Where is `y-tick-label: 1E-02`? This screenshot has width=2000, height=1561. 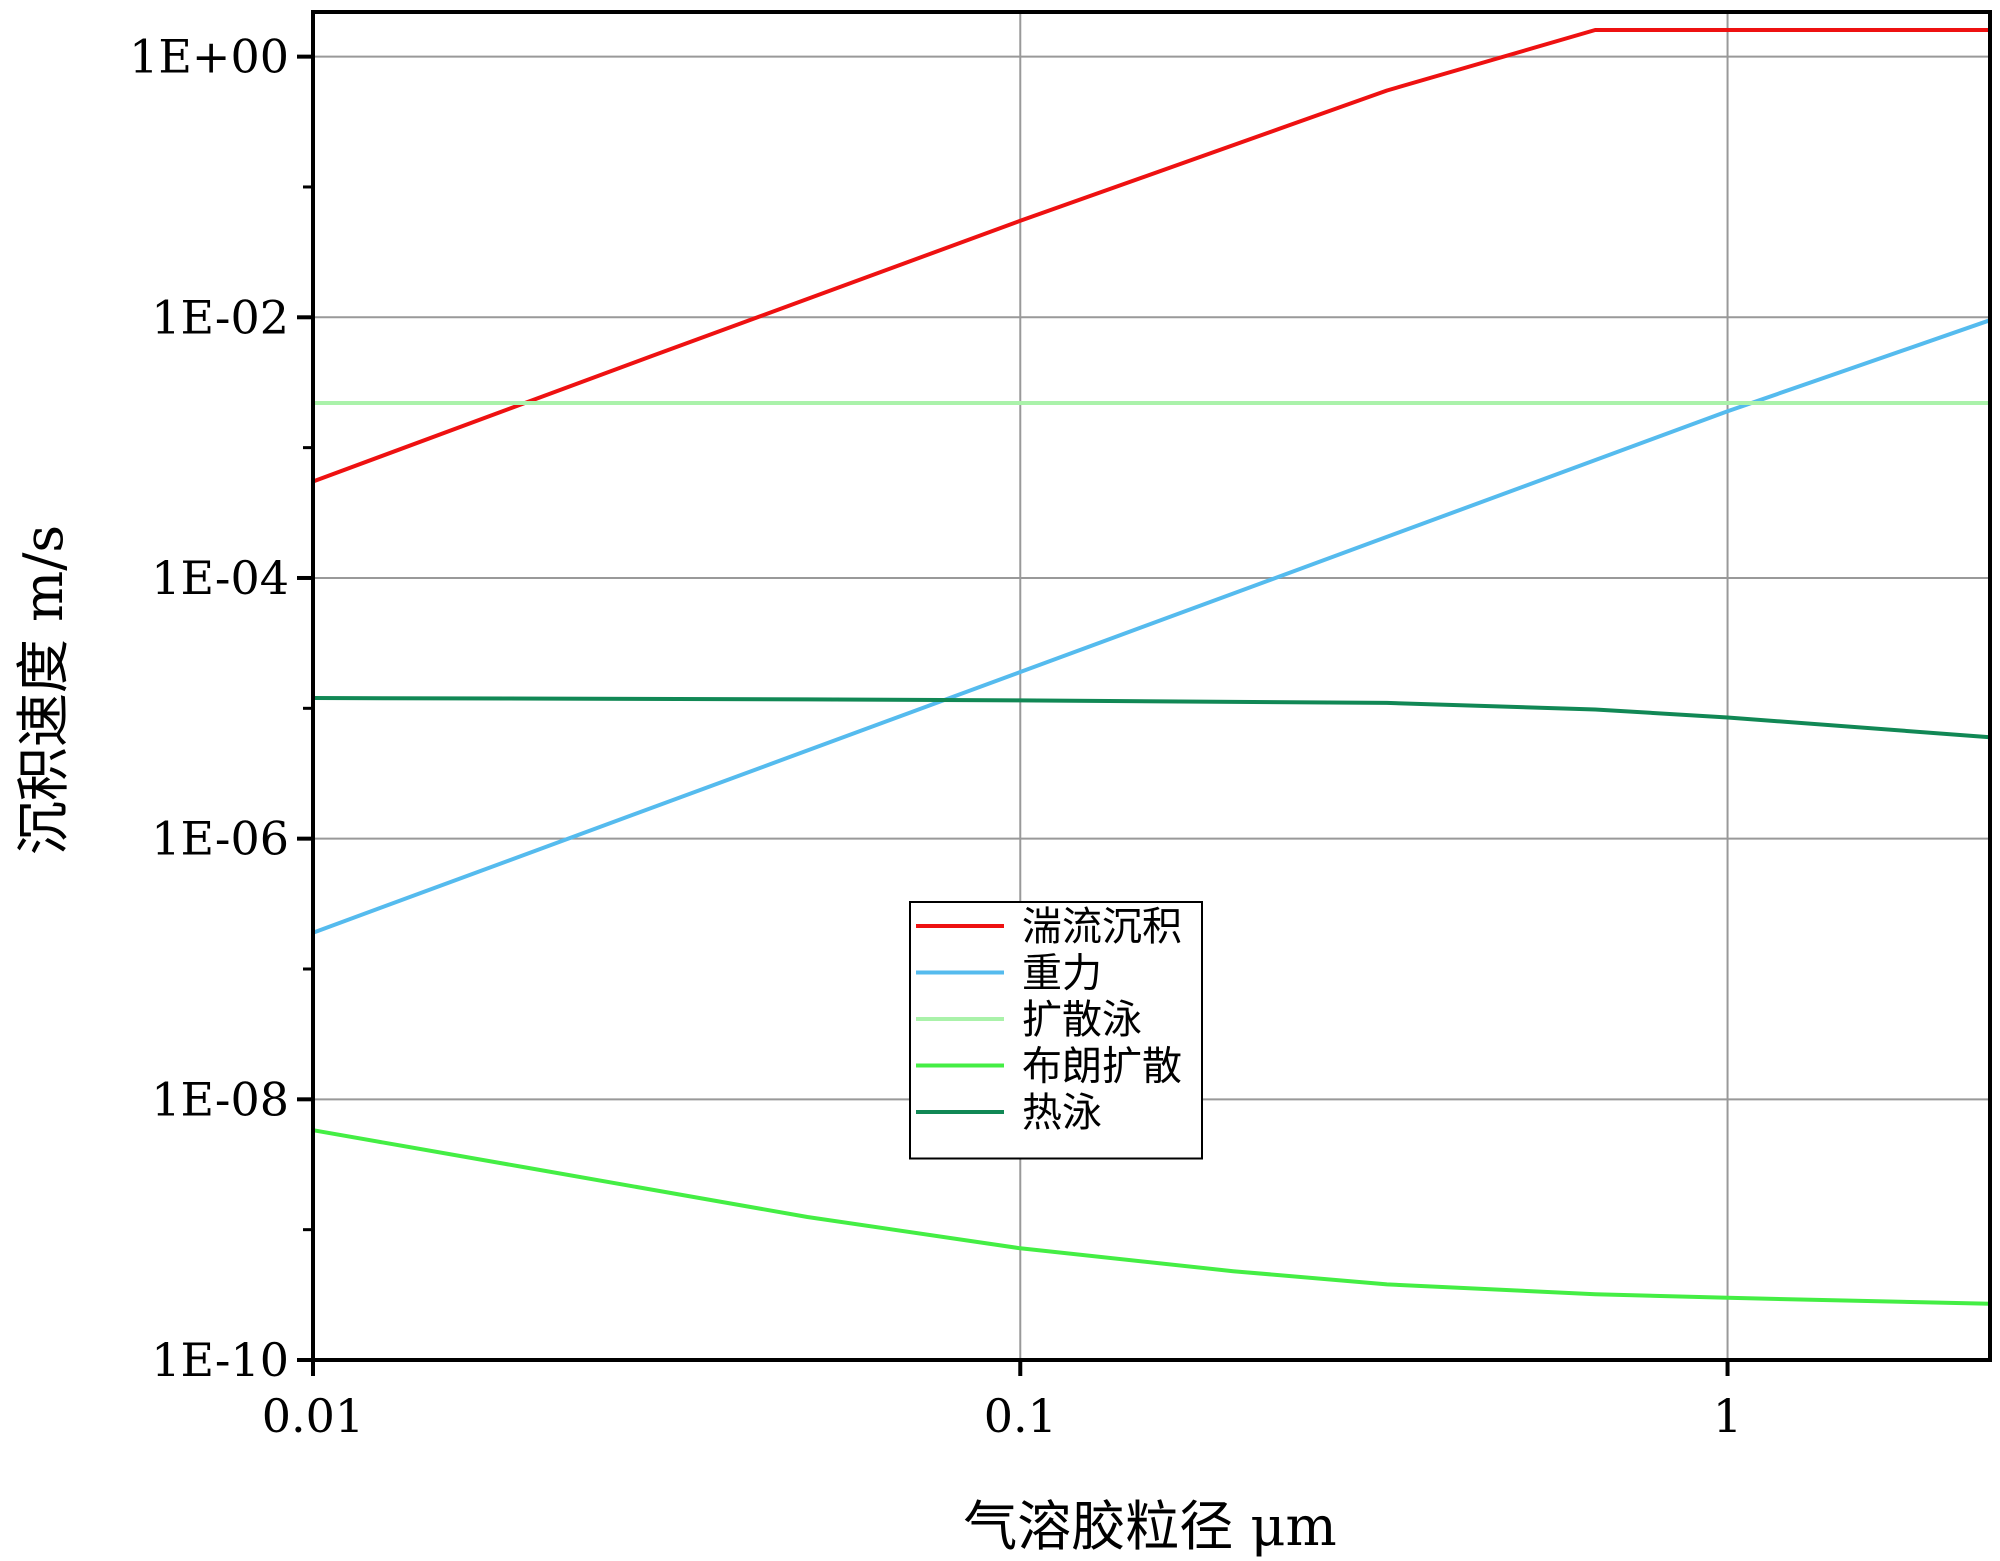 y-tick-label: 1E-02 is located at coordinates (220, 317).